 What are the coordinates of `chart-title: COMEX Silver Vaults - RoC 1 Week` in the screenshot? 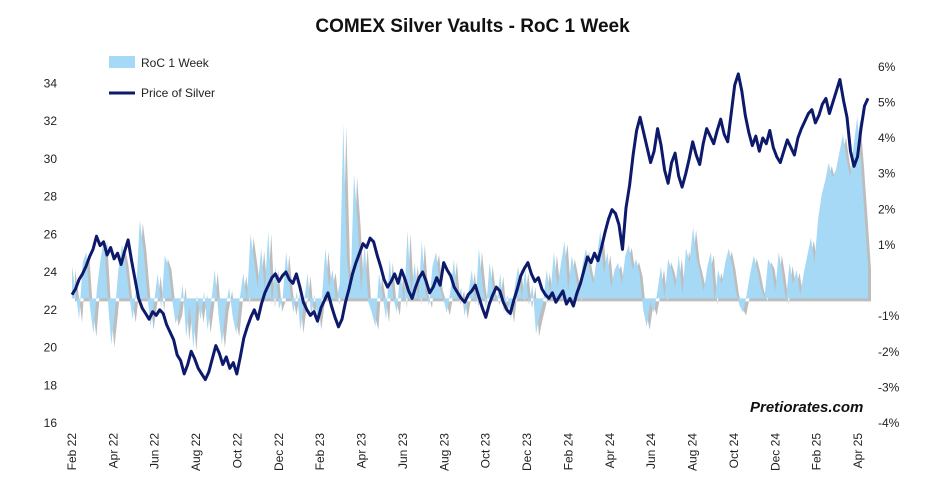 It's located at (472, 26).